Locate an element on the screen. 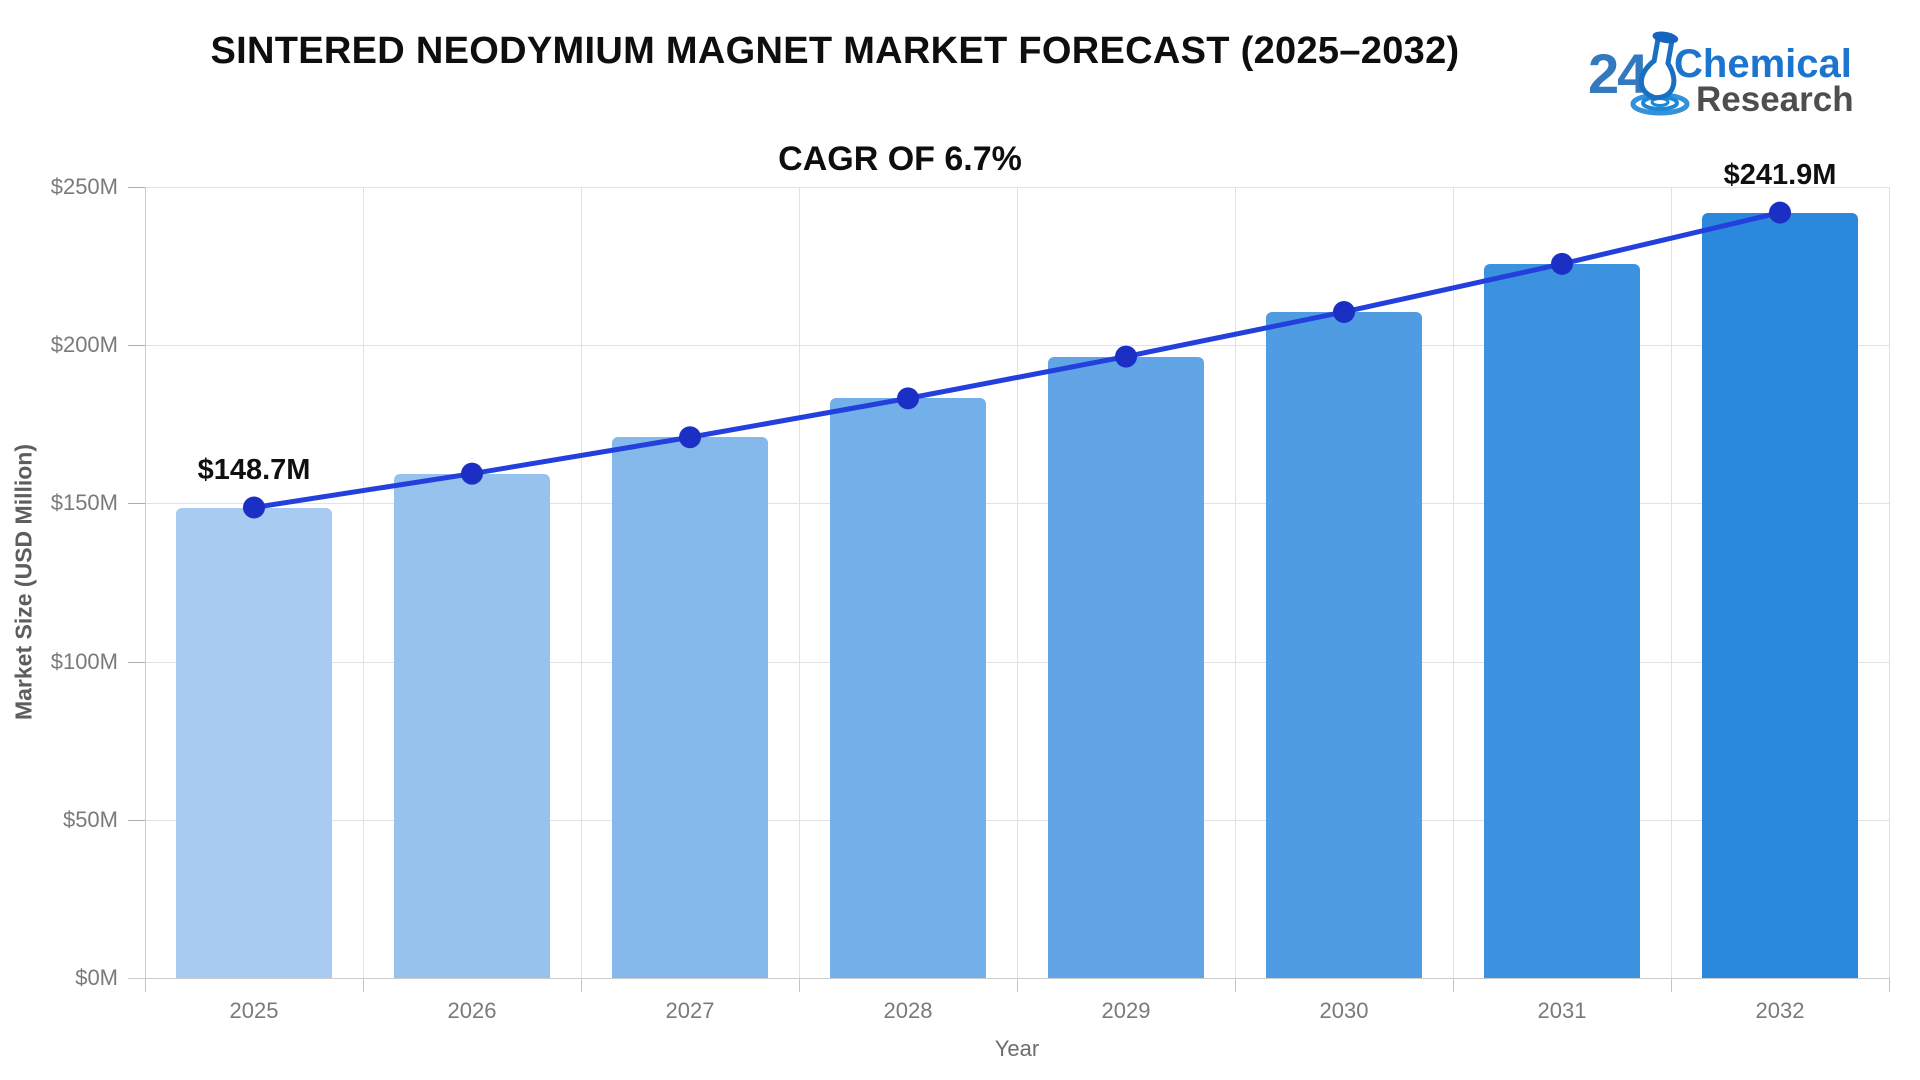 The width and height of the screenshot is (1920, 1080). logo-word-research: Research is located at coordinates (1775, 99).